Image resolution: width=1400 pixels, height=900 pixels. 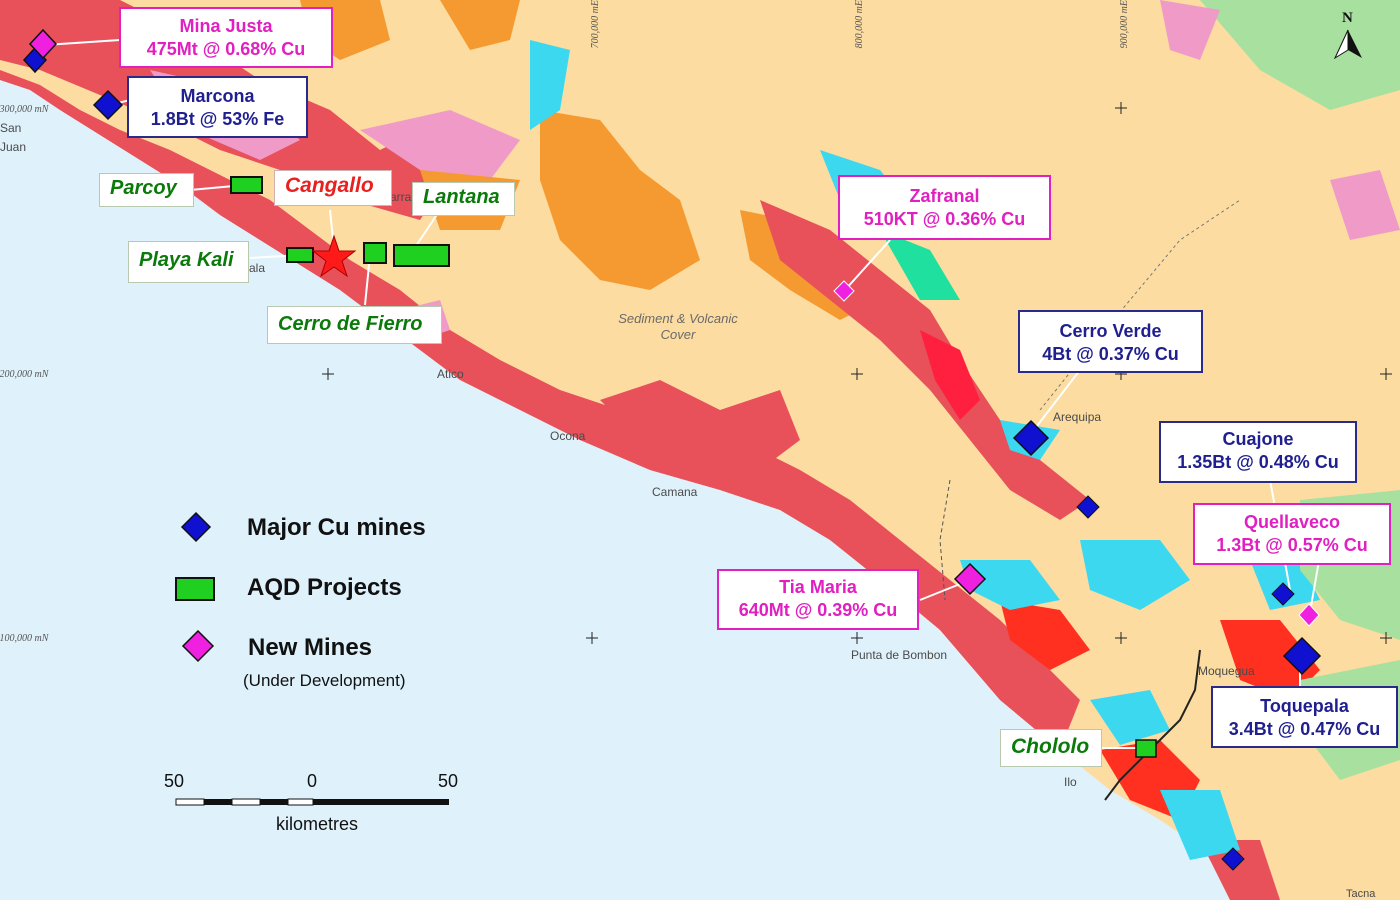 What do you see at coordinates (24, 109) in the screenshot?
I see `grid-label-8300000-mN: 8,300,000 mN` at bounding box center [24, 109].